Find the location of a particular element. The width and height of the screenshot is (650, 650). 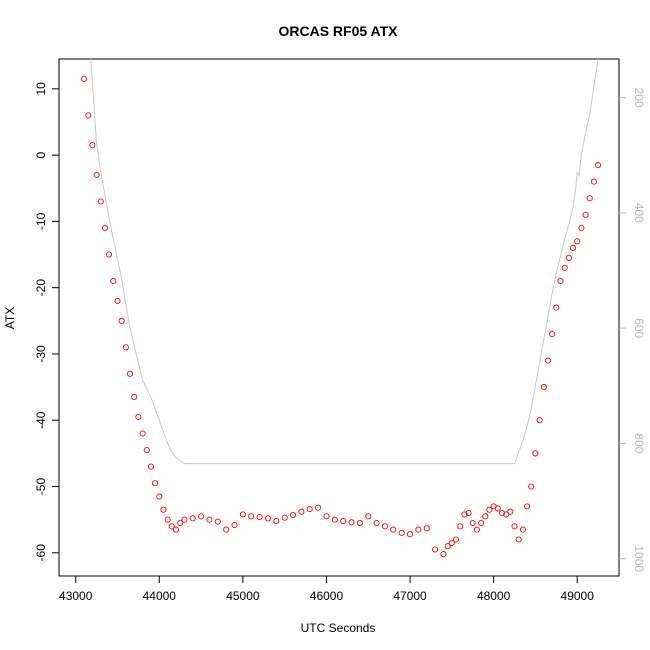

chart-title: ORCAS RF05 ATX is located at coordinates (338, 31).